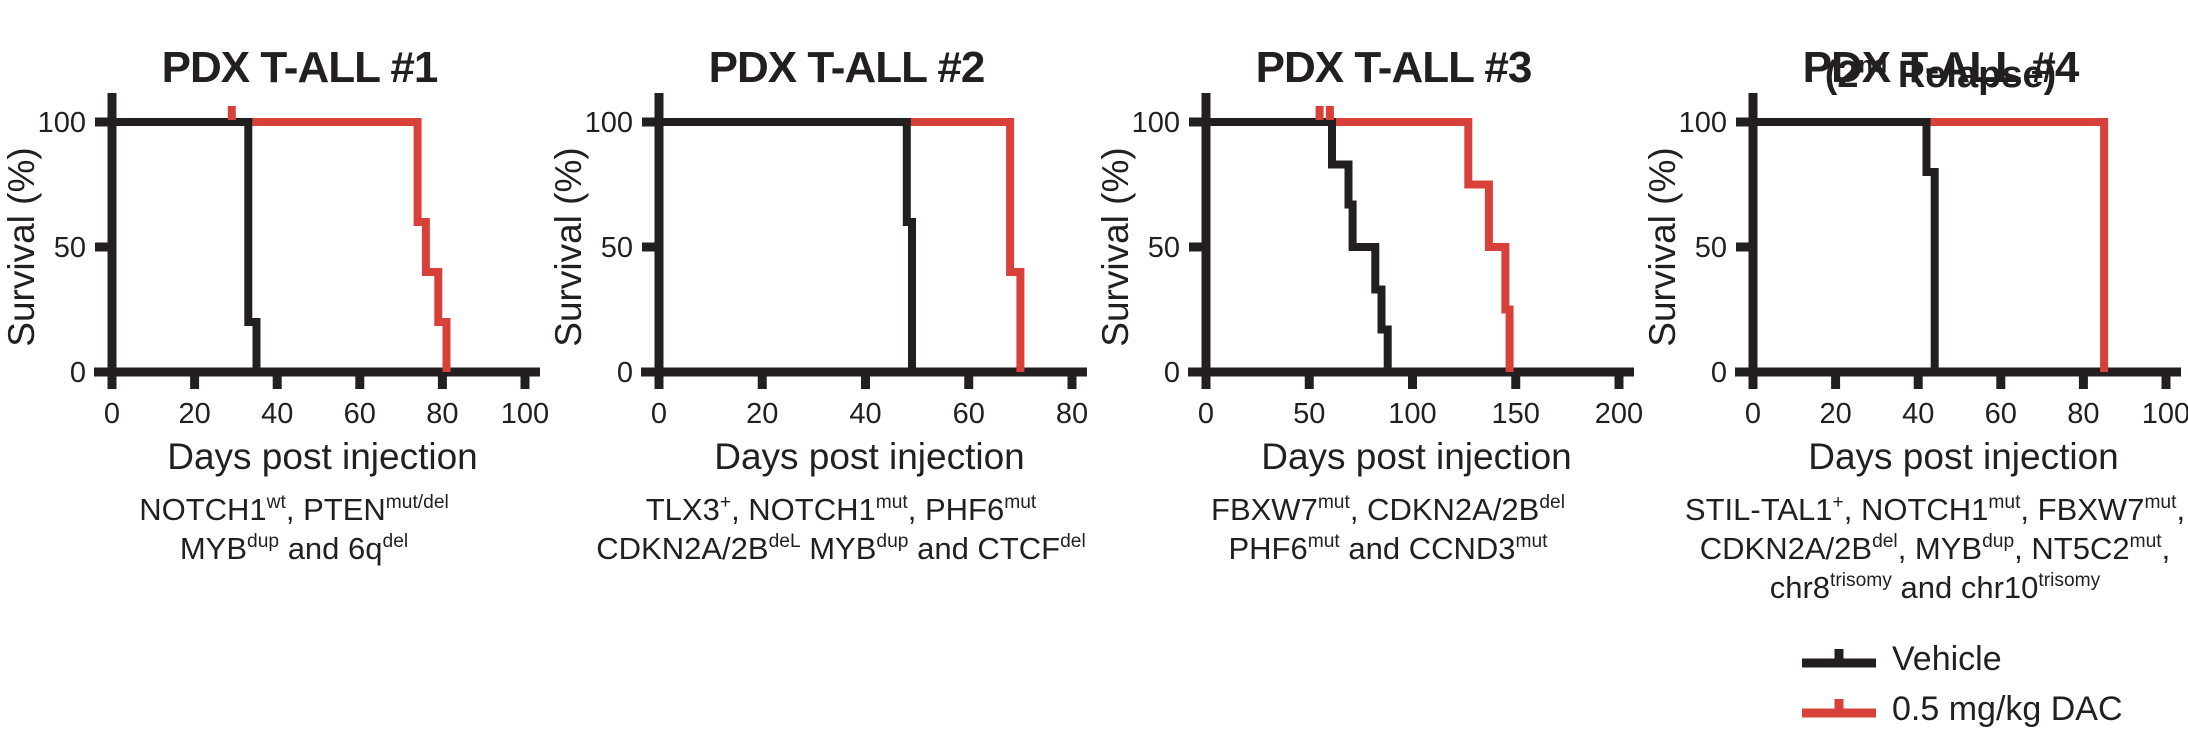 Image resolution: width=2188 pixels, height=742 pixels. I want to click on legend-row-dac: 0.5 mg/kg DAC, so click(1961, 709).